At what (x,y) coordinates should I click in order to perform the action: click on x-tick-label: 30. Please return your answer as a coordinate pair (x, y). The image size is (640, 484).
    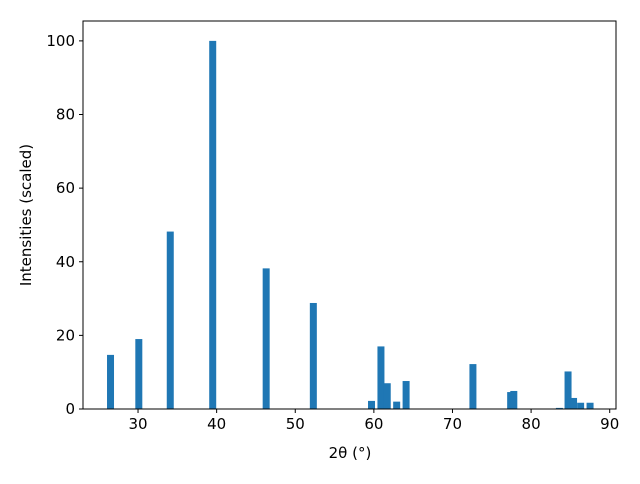
    Looking at the image, I should click on (137, 424).